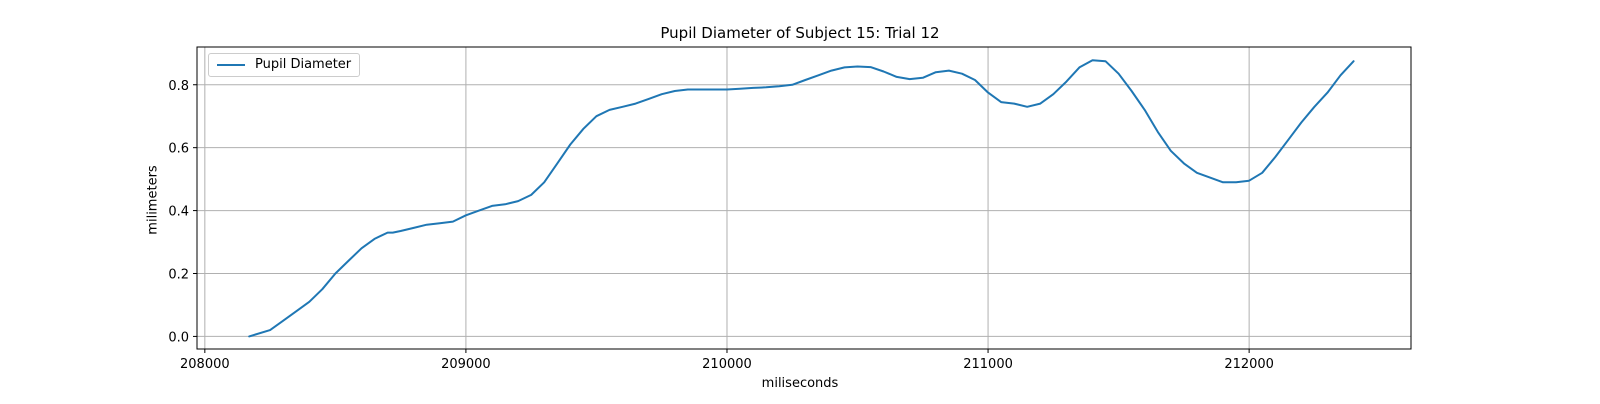  What do you see at coordinates (178, 149) in the screenshot?
I see `y-tick-label: 0.6` at bounding box center [178, 149].